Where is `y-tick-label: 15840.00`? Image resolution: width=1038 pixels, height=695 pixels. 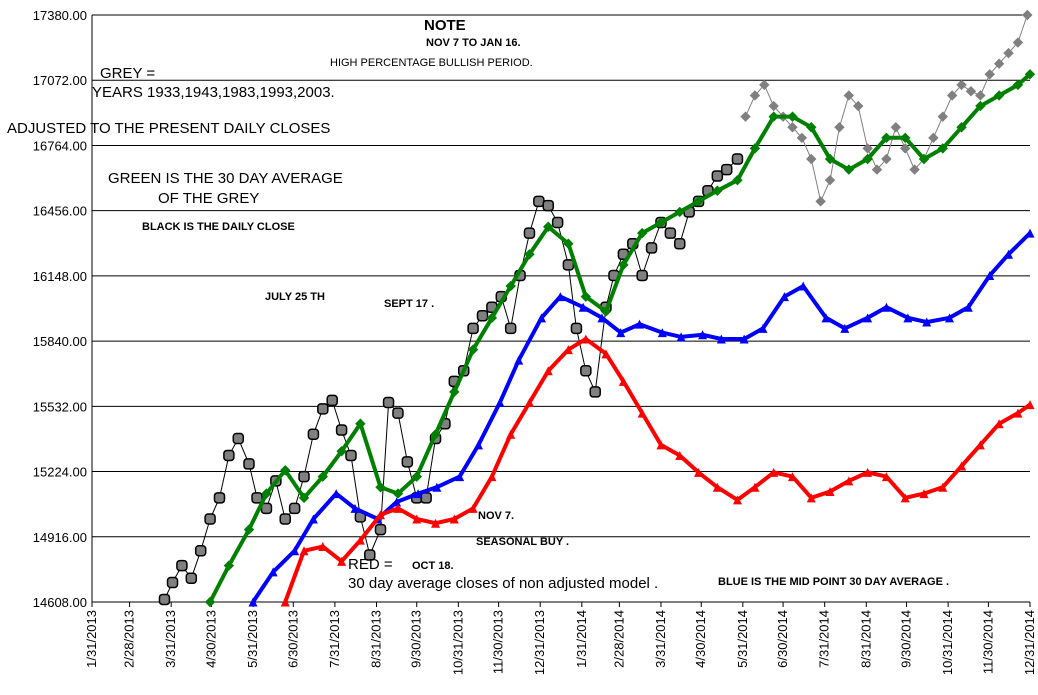
y-tick-label: 15840.00 is located at coordinates (60, 341).